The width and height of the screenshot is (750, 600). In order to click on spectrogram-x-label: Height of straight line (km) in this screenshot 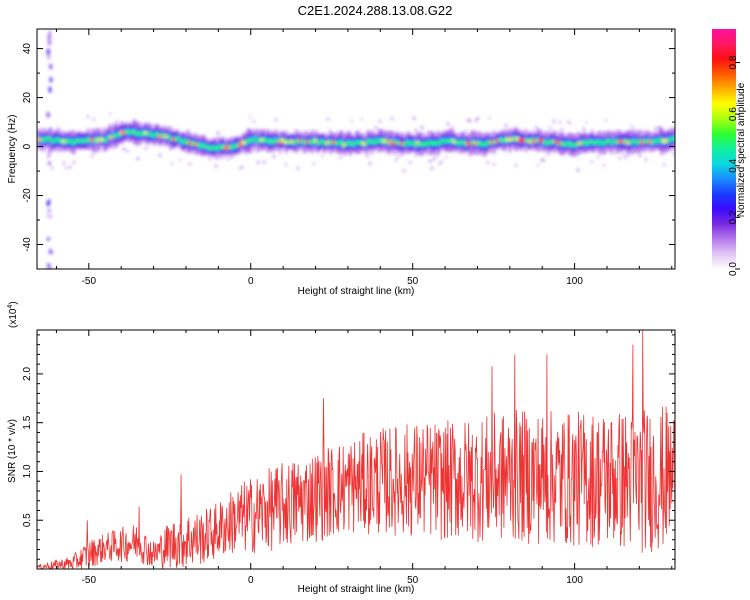, I will do `click(356, 291)`.